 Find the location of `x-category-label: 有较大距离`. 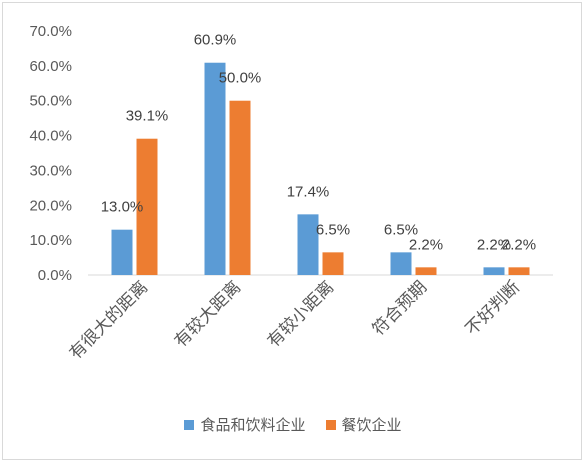

x-category-label: 有较大距离 is located at coordinates (208, 314).